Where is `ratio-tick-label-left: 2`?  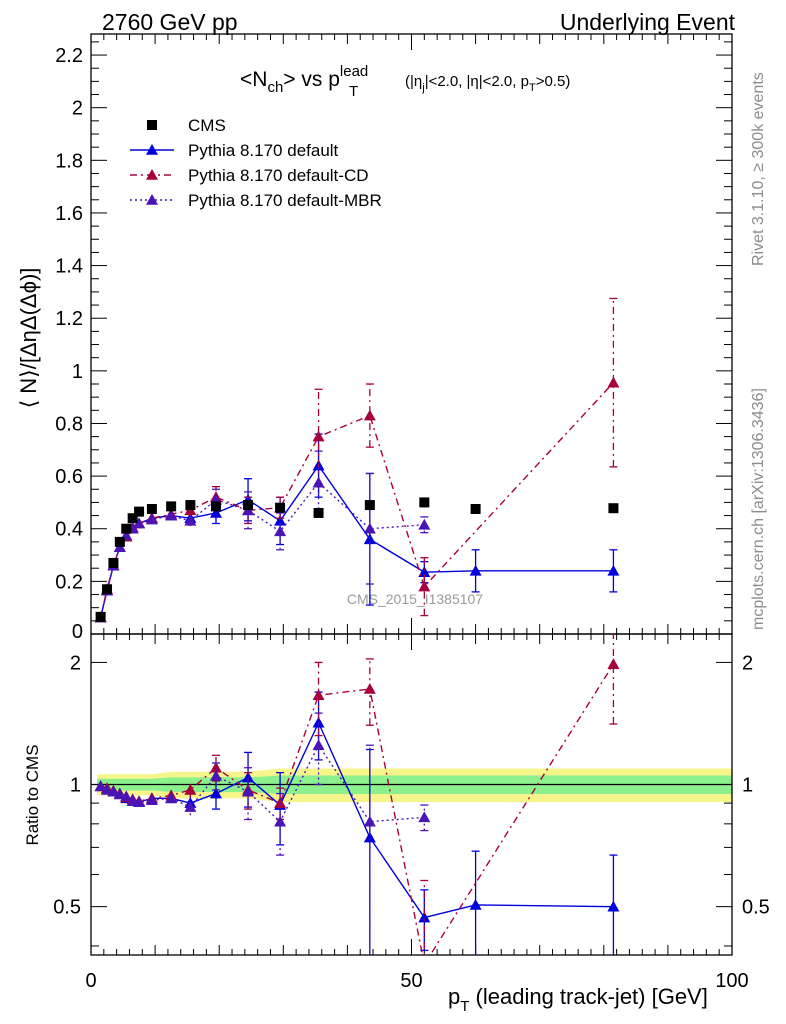 ratio-tick-label-left: 2 is located at coordinates (75, 663).